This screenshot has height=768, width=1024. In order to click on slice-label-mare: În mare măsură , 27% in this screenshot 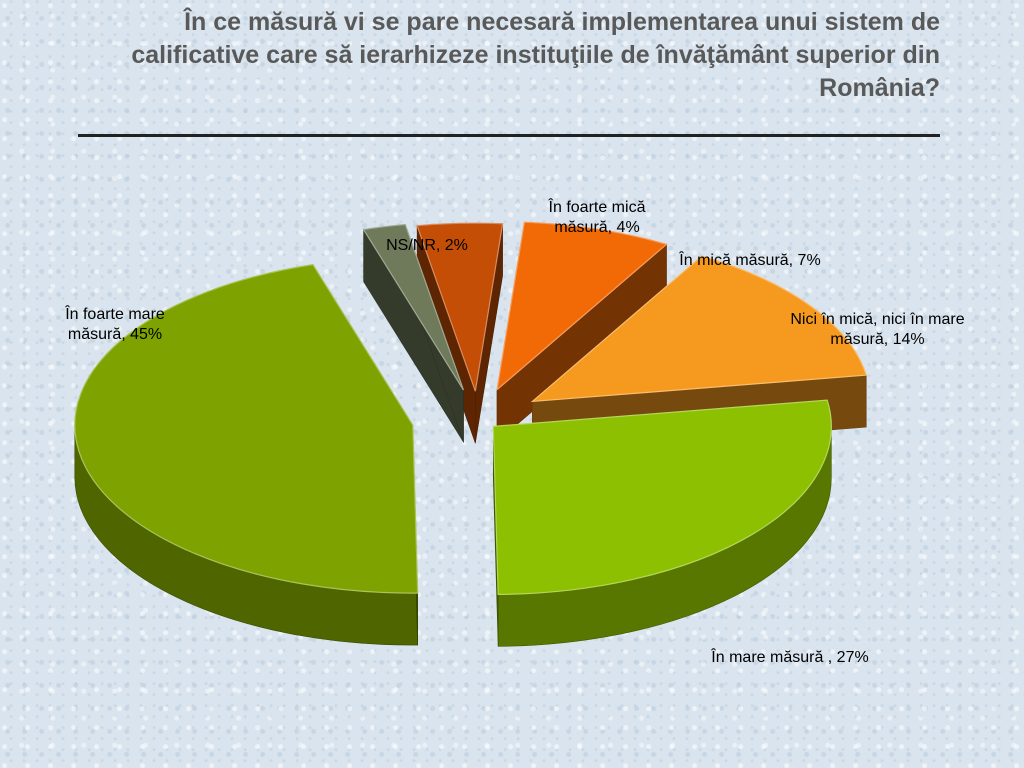, I will do `click(790, 657)`.